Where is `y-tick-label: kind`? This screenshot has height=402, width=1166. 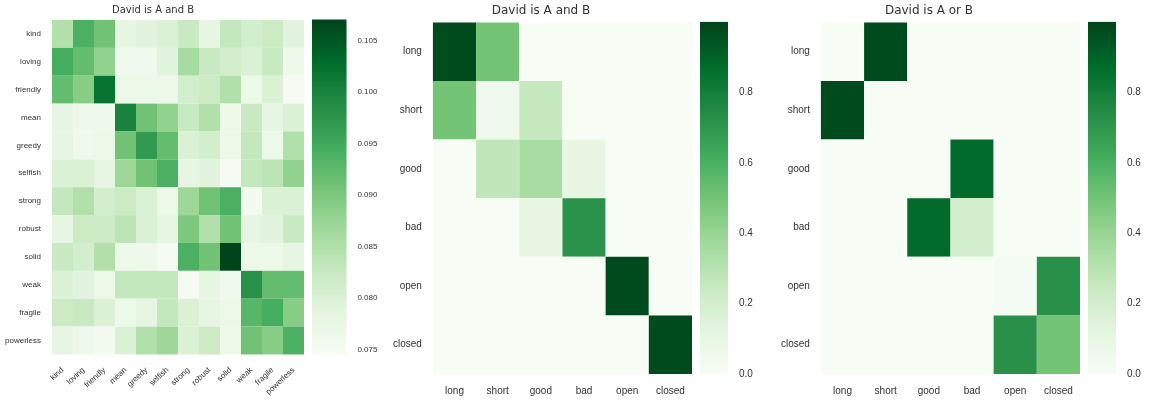
y-tick-label: kind is located at coordinates (34, 34).